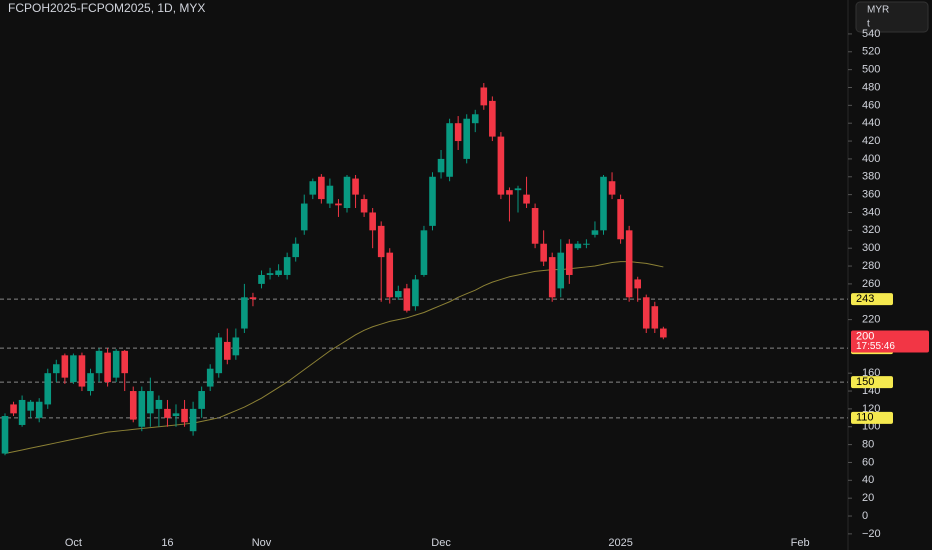  I want to click on y-tick-label: 500, so click(871, 70).